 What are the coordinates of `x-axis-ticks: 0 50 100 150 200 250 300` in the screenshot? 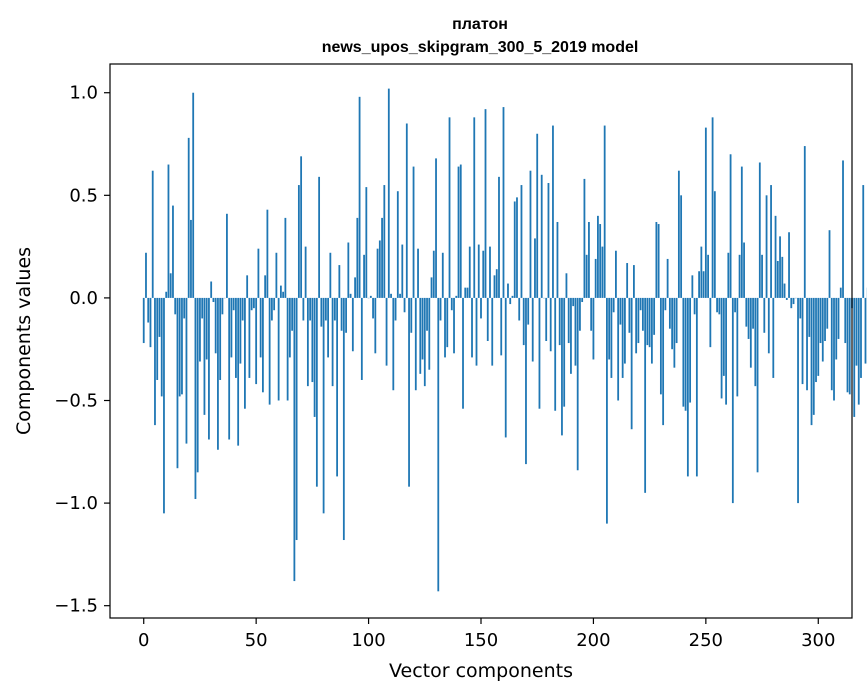 It's located at (486, 634).